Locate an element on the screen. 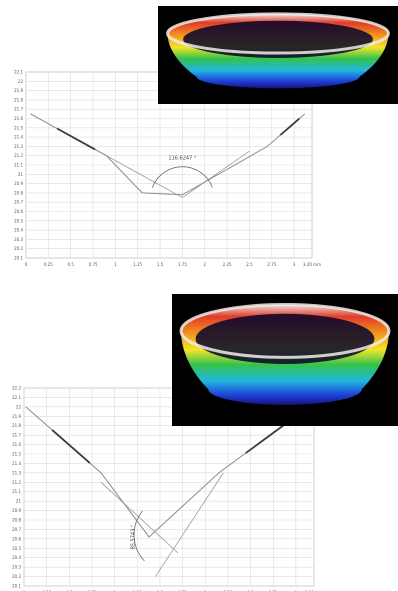  x-tick-label: 2 is located at coordinates (204, 264).